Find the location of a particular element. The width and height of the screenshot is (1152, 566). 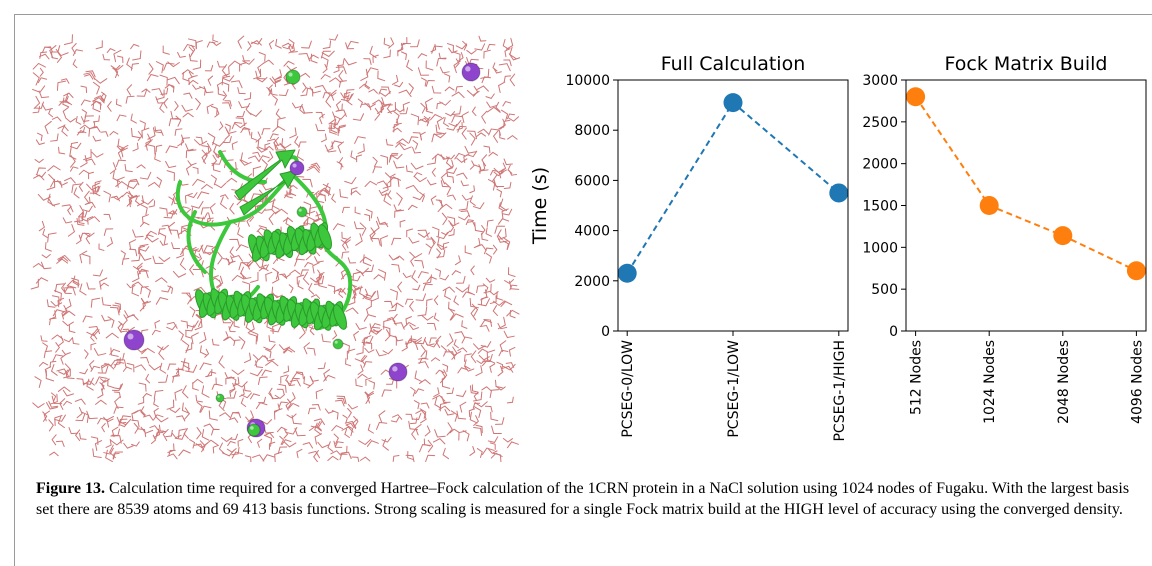

ion-highlight is located at coordinates (300, 210).